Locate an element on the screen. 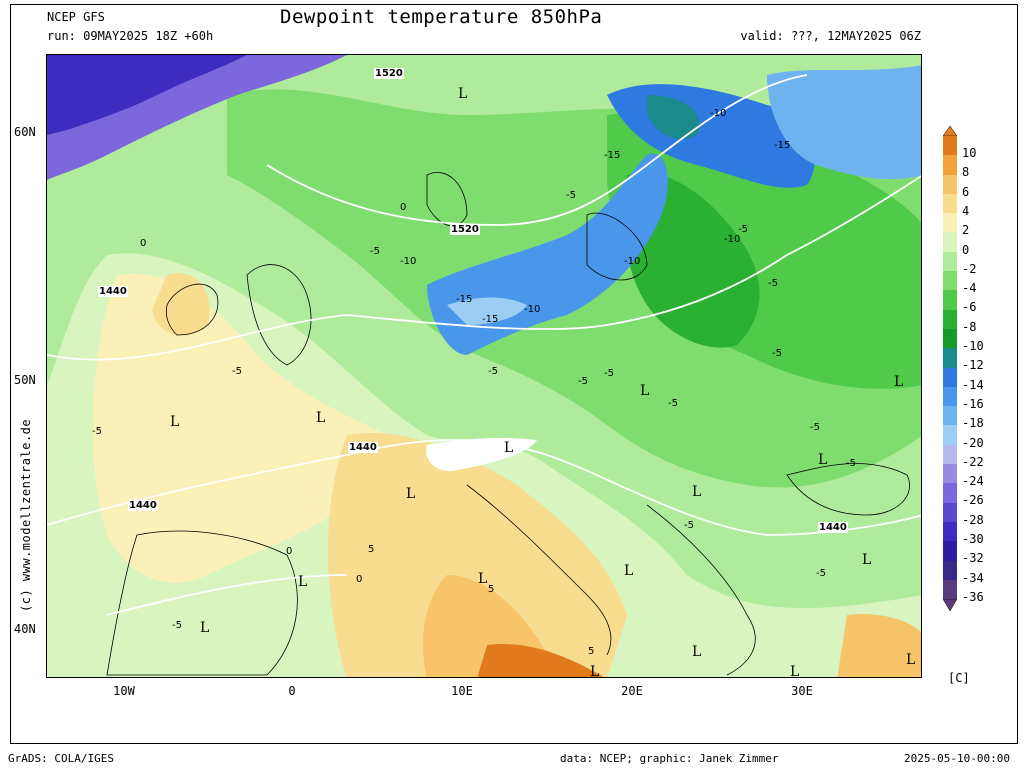  colorbar-top-arrow is located at coordinates (950, 131).